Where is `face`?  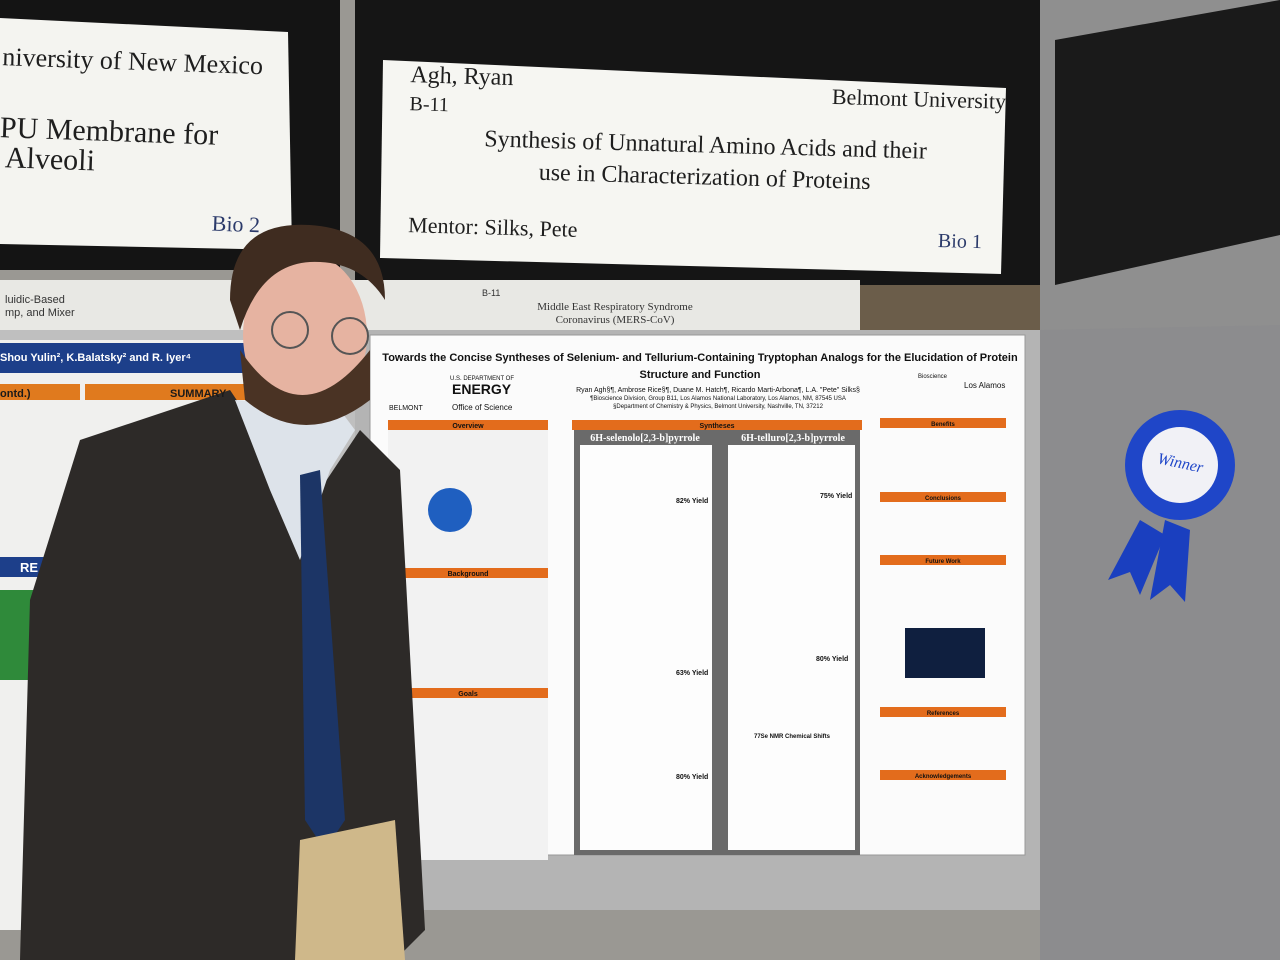
face is located at coordinates (305, 335).